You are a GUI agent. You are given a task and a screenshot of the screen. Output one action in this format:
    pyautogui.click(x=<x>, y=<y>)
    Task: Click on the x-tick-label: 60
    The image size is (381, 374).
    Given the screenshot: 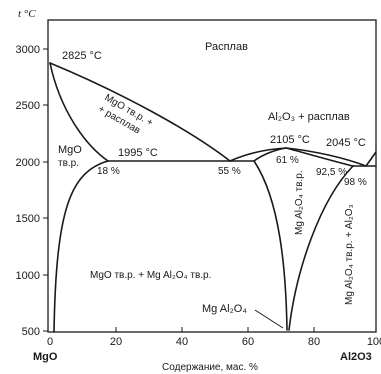 What is the action you would take?
    pyautogui.click(x=248, y=342)
    